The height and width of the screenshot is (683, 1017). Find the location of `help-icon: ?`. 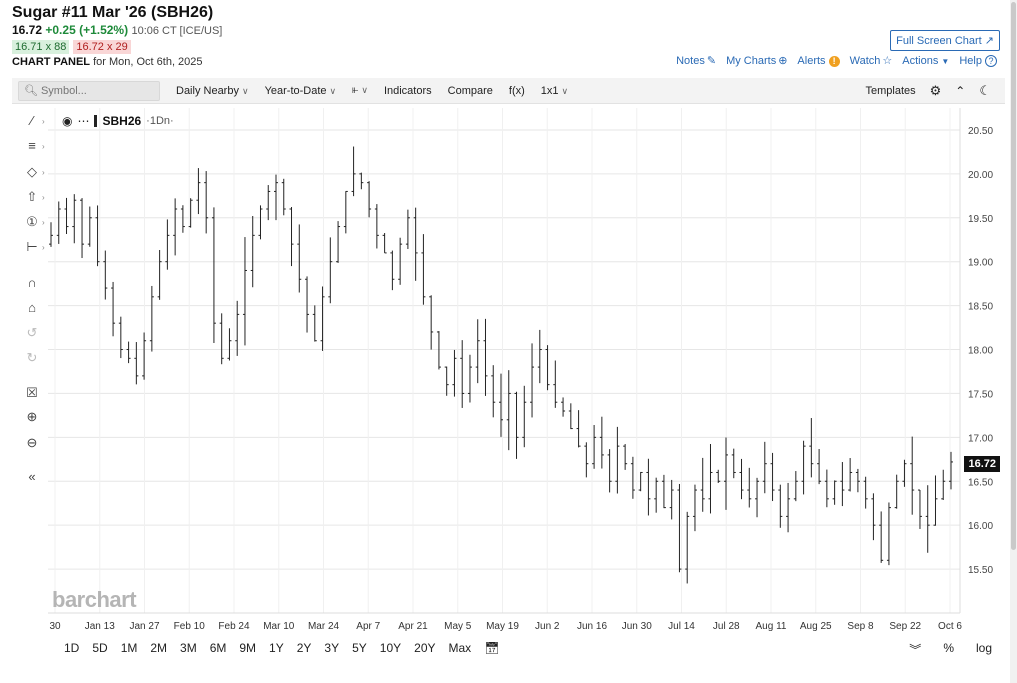

help-icon: ? is located at coordinates (991, 60).